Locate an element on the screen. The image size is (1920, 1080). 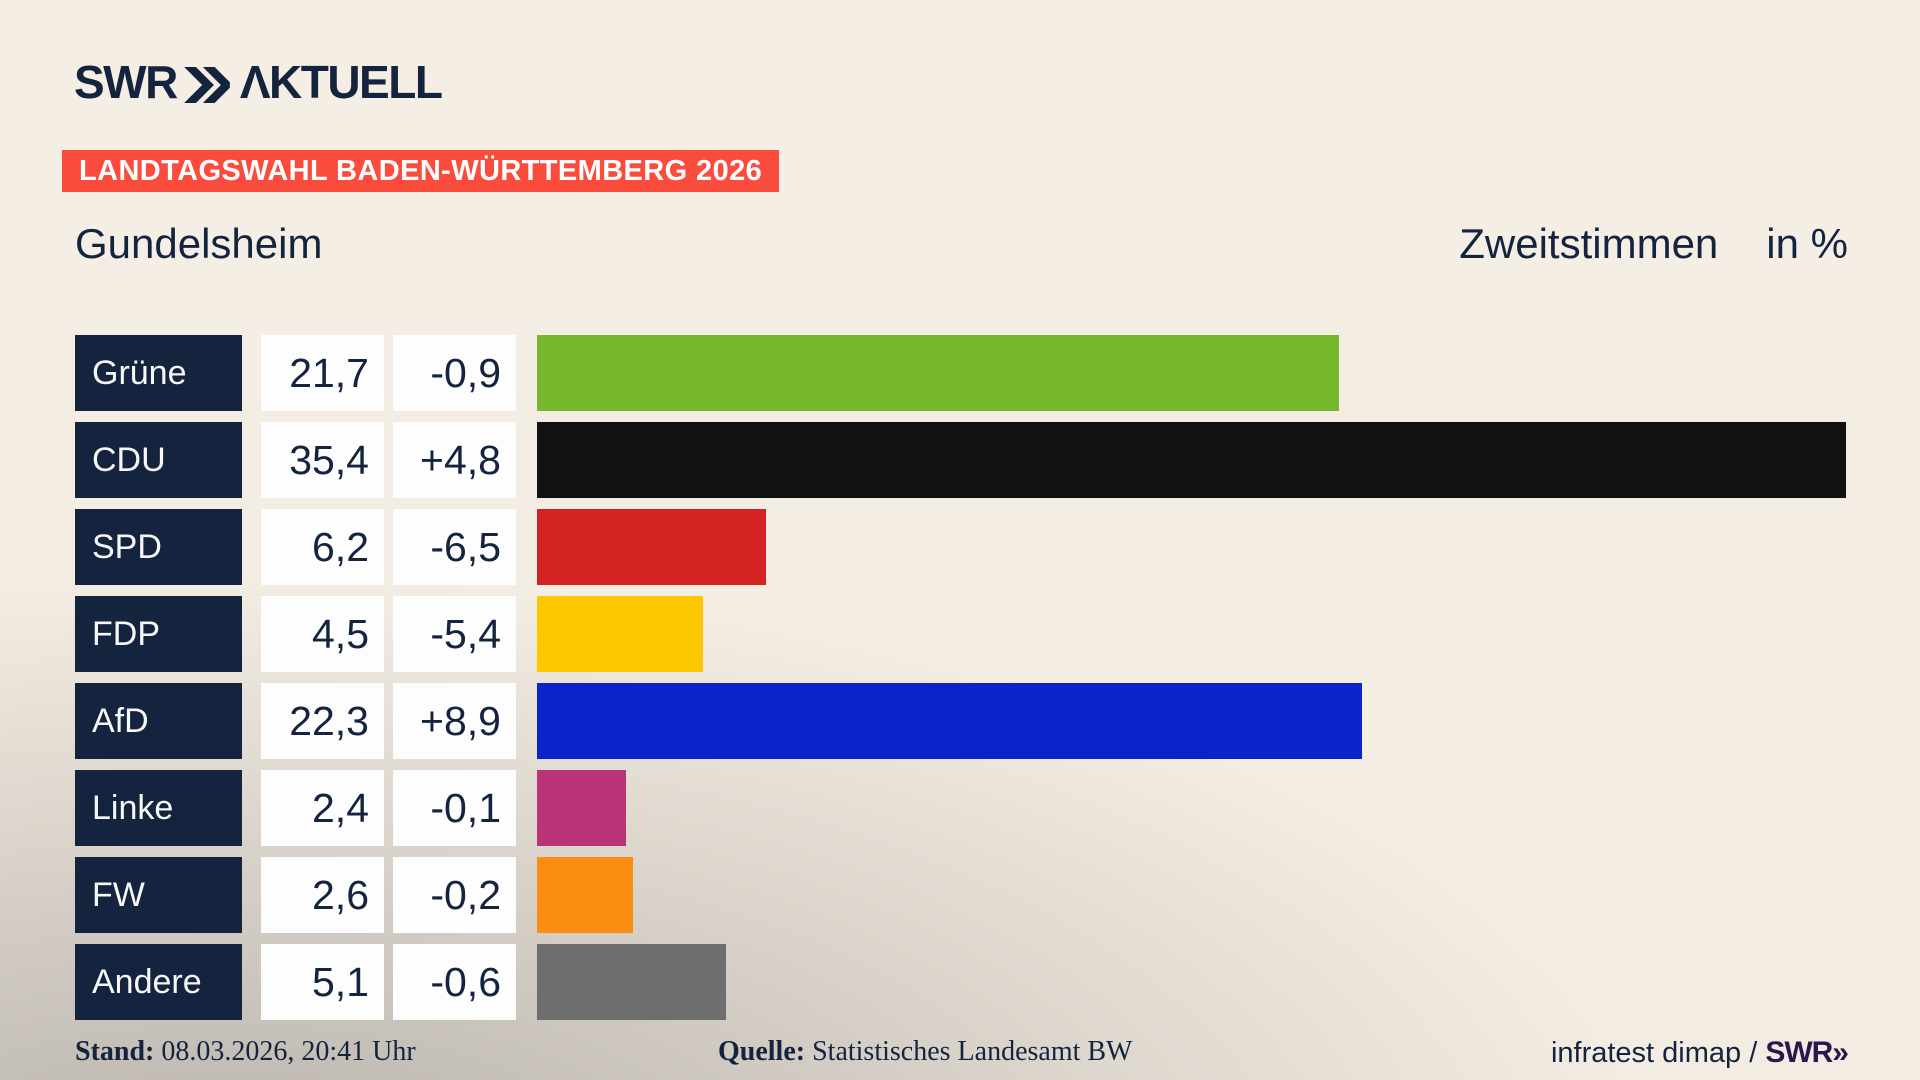
value-cell: 2,4 is located at coordinates (322, 808).